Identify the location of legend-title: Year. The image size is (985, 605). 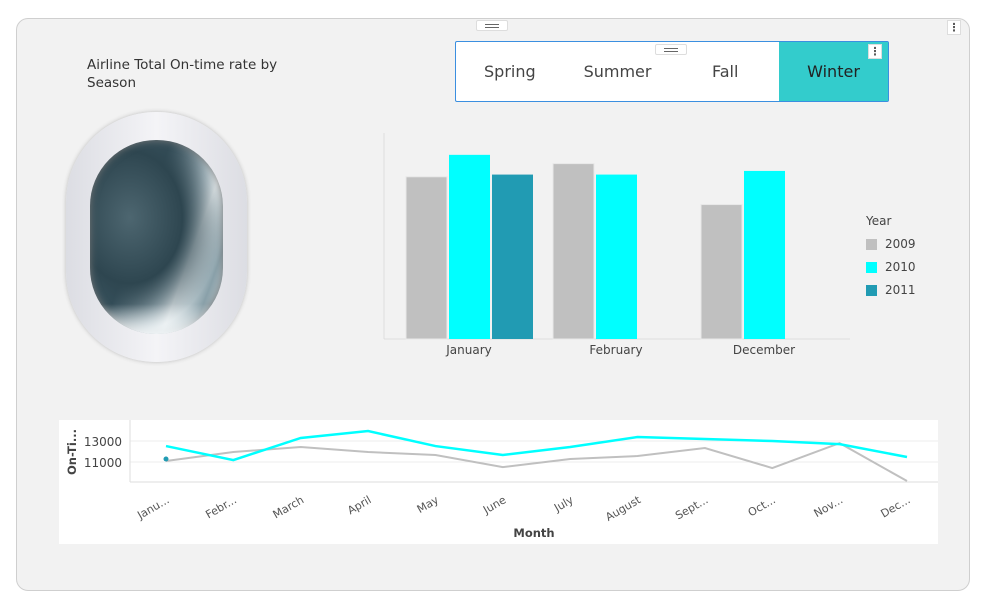
(879, 221).